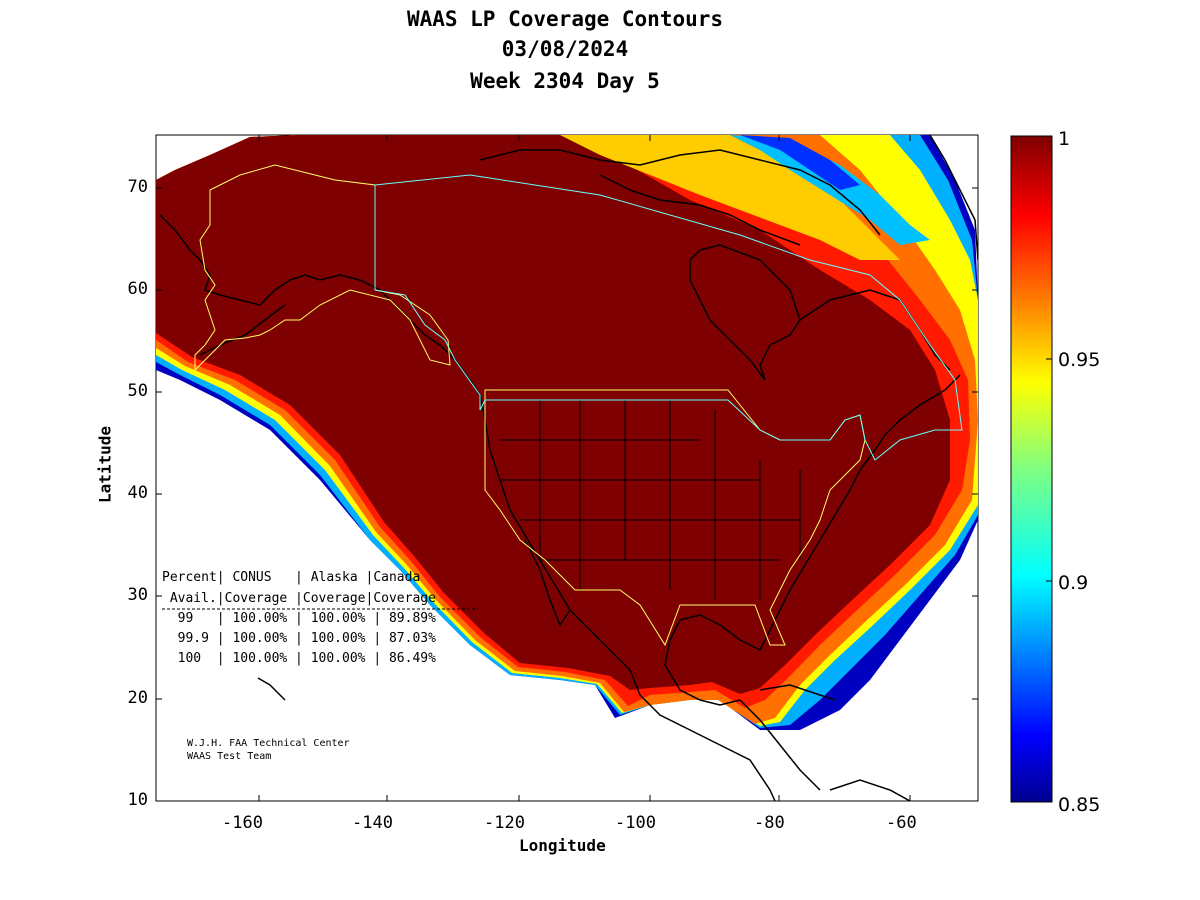 The image size is (1200, 900). Describe the element at coordinates (1079, 805) in the screenshot. I see `colorbar-label-min: 0.85` at that location.